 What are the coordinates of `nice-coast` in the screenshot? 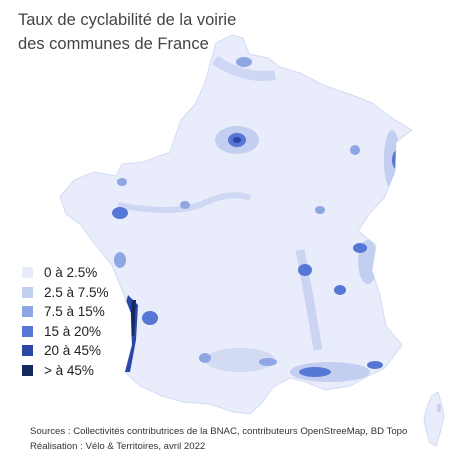 It's located at (375, 365).